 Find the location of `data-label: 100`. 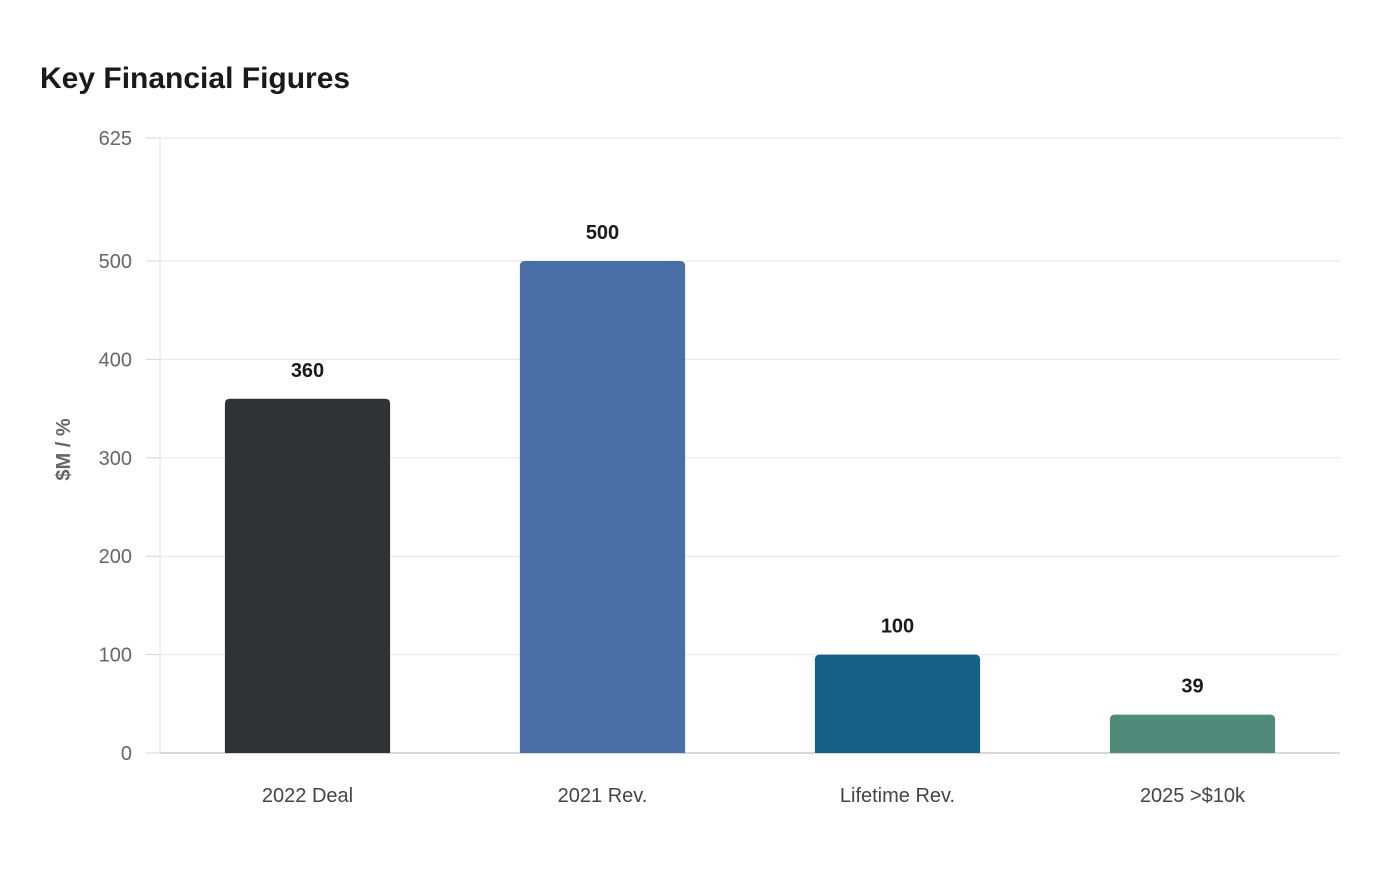

data-label: 100 is located at coordinates (897, 627).